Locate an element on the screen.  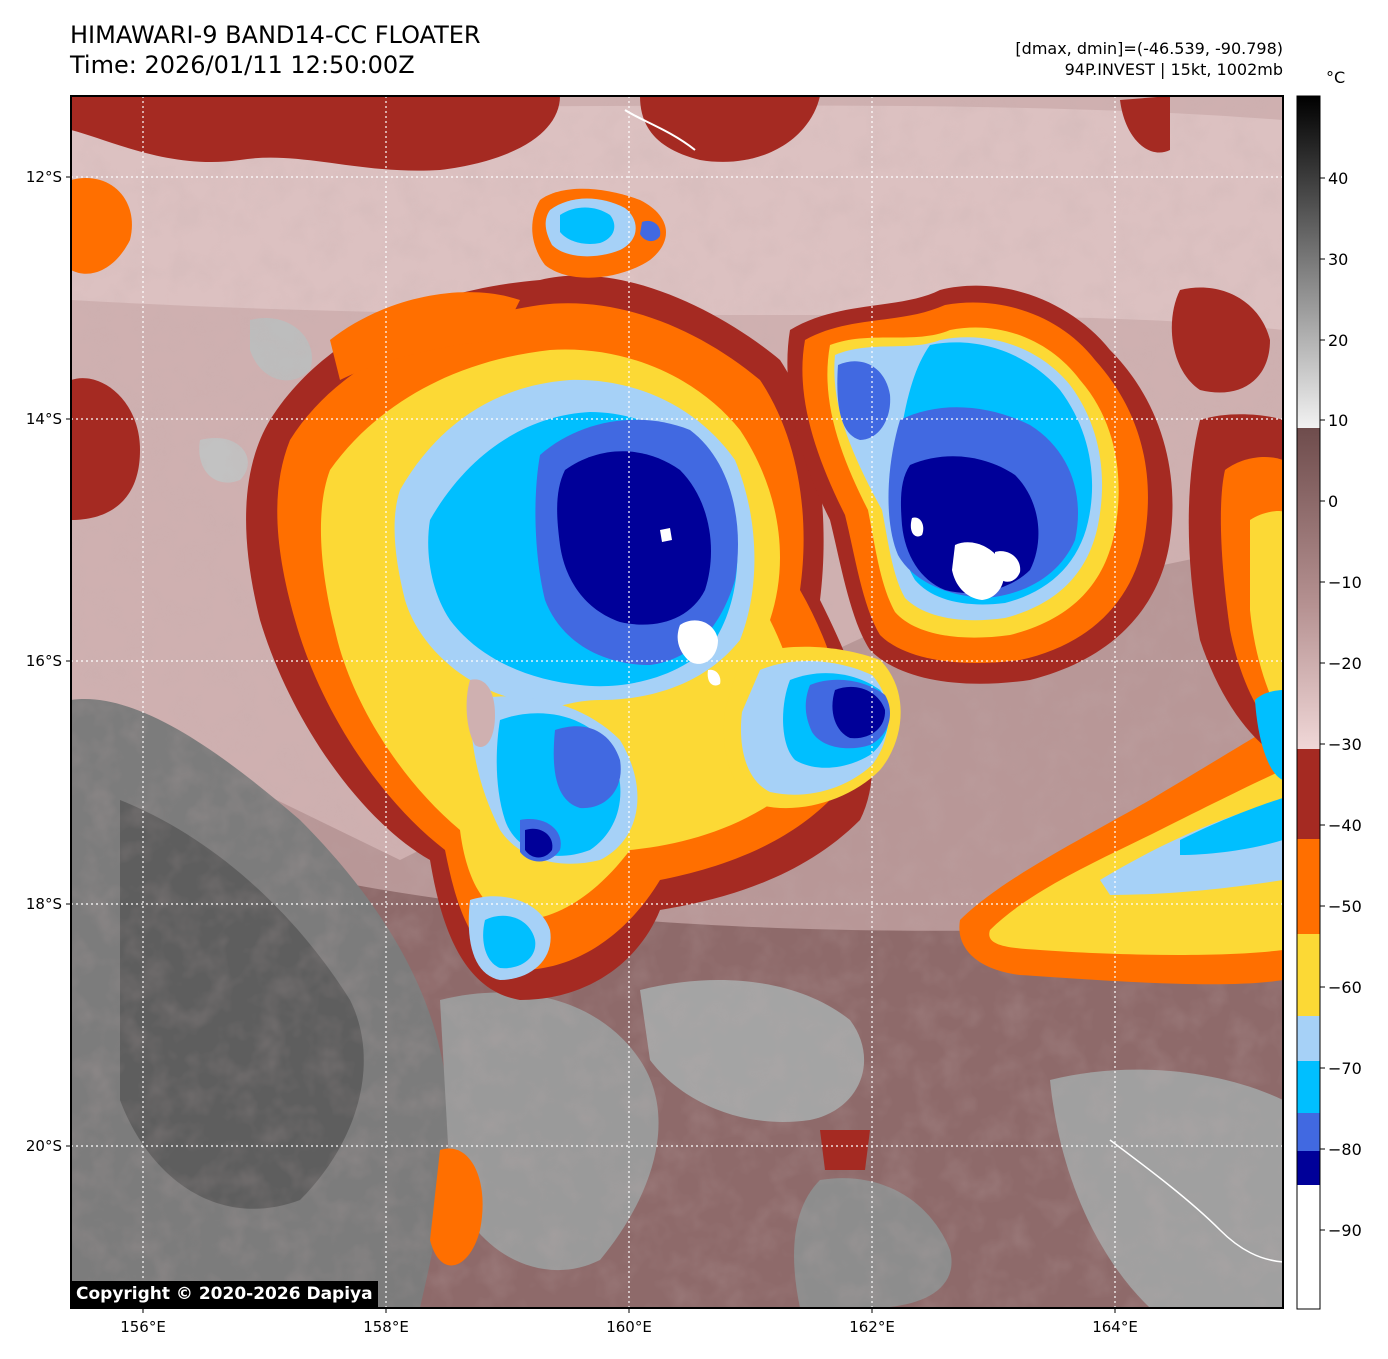
colorbar-tick-label: 0 is located at coordinates (1333, 501).